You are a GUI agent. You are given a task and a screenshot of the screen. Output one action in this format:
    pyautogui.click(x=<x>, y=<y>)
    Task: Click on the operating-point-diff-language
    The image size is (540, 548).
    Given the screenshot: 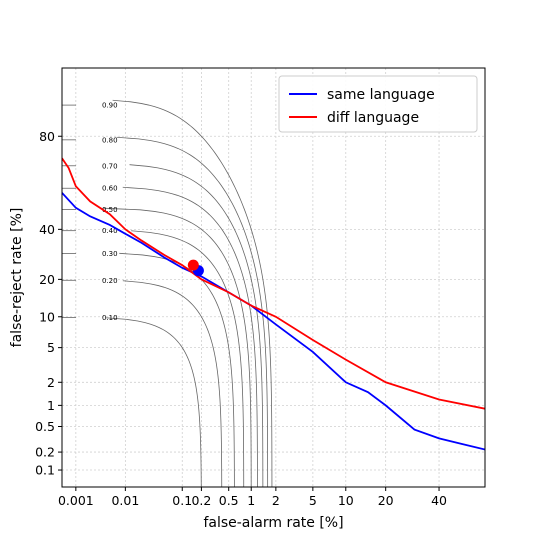 What is the action you would take?
    pyautogui.click(x=193, y=265)
    